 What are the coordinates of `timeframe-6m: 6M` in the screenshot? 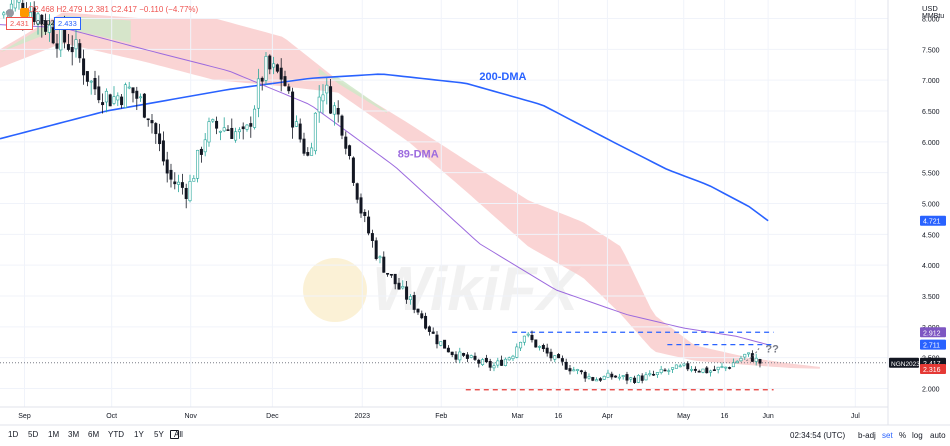 It's located at (94, 434).